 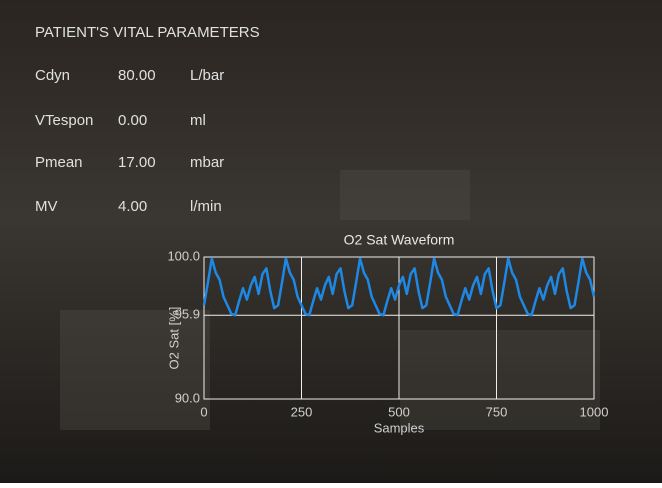 What do you see at coordinates (207, 162) in the screenshot?
I see `vital-unit: mbar` at bounding box center [207, 162].